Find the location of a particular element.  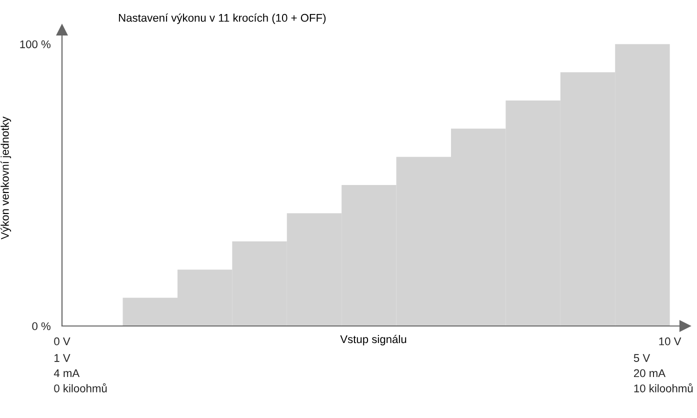

x-tick-label: 0 V is located at coordinates (62, 341).